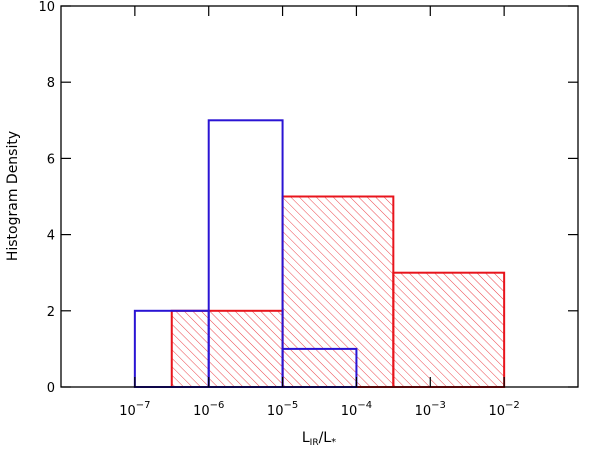 The image size is (600, 450). Describe the element at coordinates (356, 409) in the screenshot. I see `x-tick-label: 10⁻⁴` at that location.